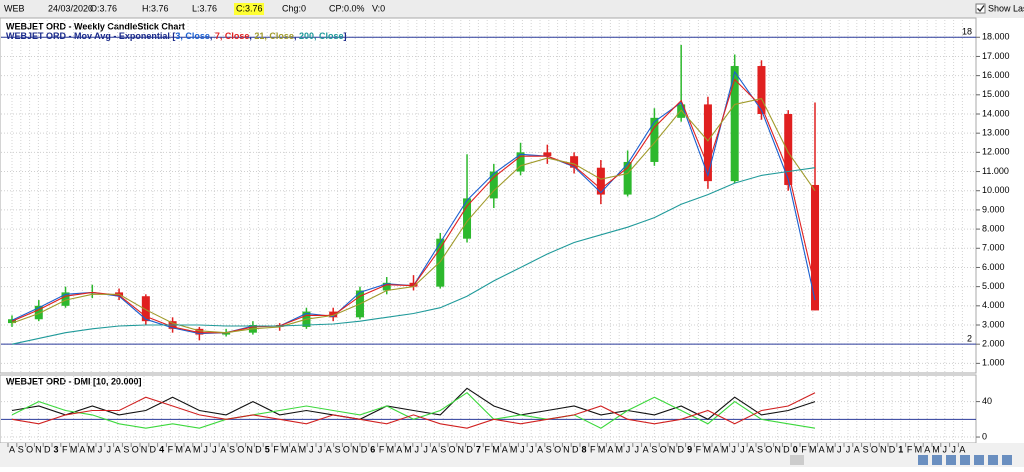 The image size is (1024, 472). What do you see at coordinates (996, 113) in the screenshot?
I see `y-tick-label: 14.000` at bounding box center [996, 113].